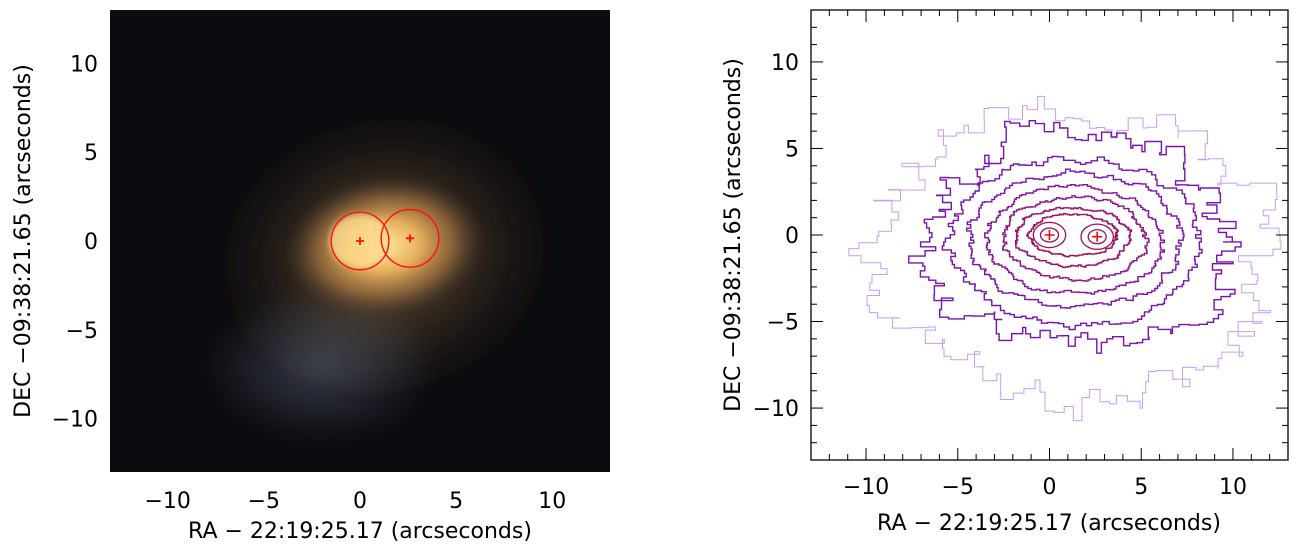 This screenshot has height=546, width=1301. Describe the element at coordinates (733, 235) in the screenshot. I see `right-y-axis-label: DEC −09:38:21.65 (arcseconds)` at that location.